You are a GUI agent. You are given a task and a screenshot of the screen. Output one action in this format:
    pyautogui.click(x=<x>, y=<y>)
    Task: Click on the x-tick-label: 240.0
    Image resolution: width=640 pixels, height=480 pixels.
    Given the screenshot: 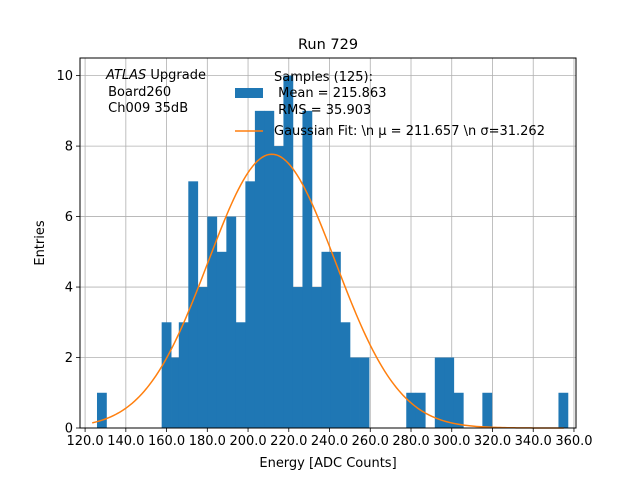 What is the action you would take?
    pyautogui.click(x=329, y=441)
    